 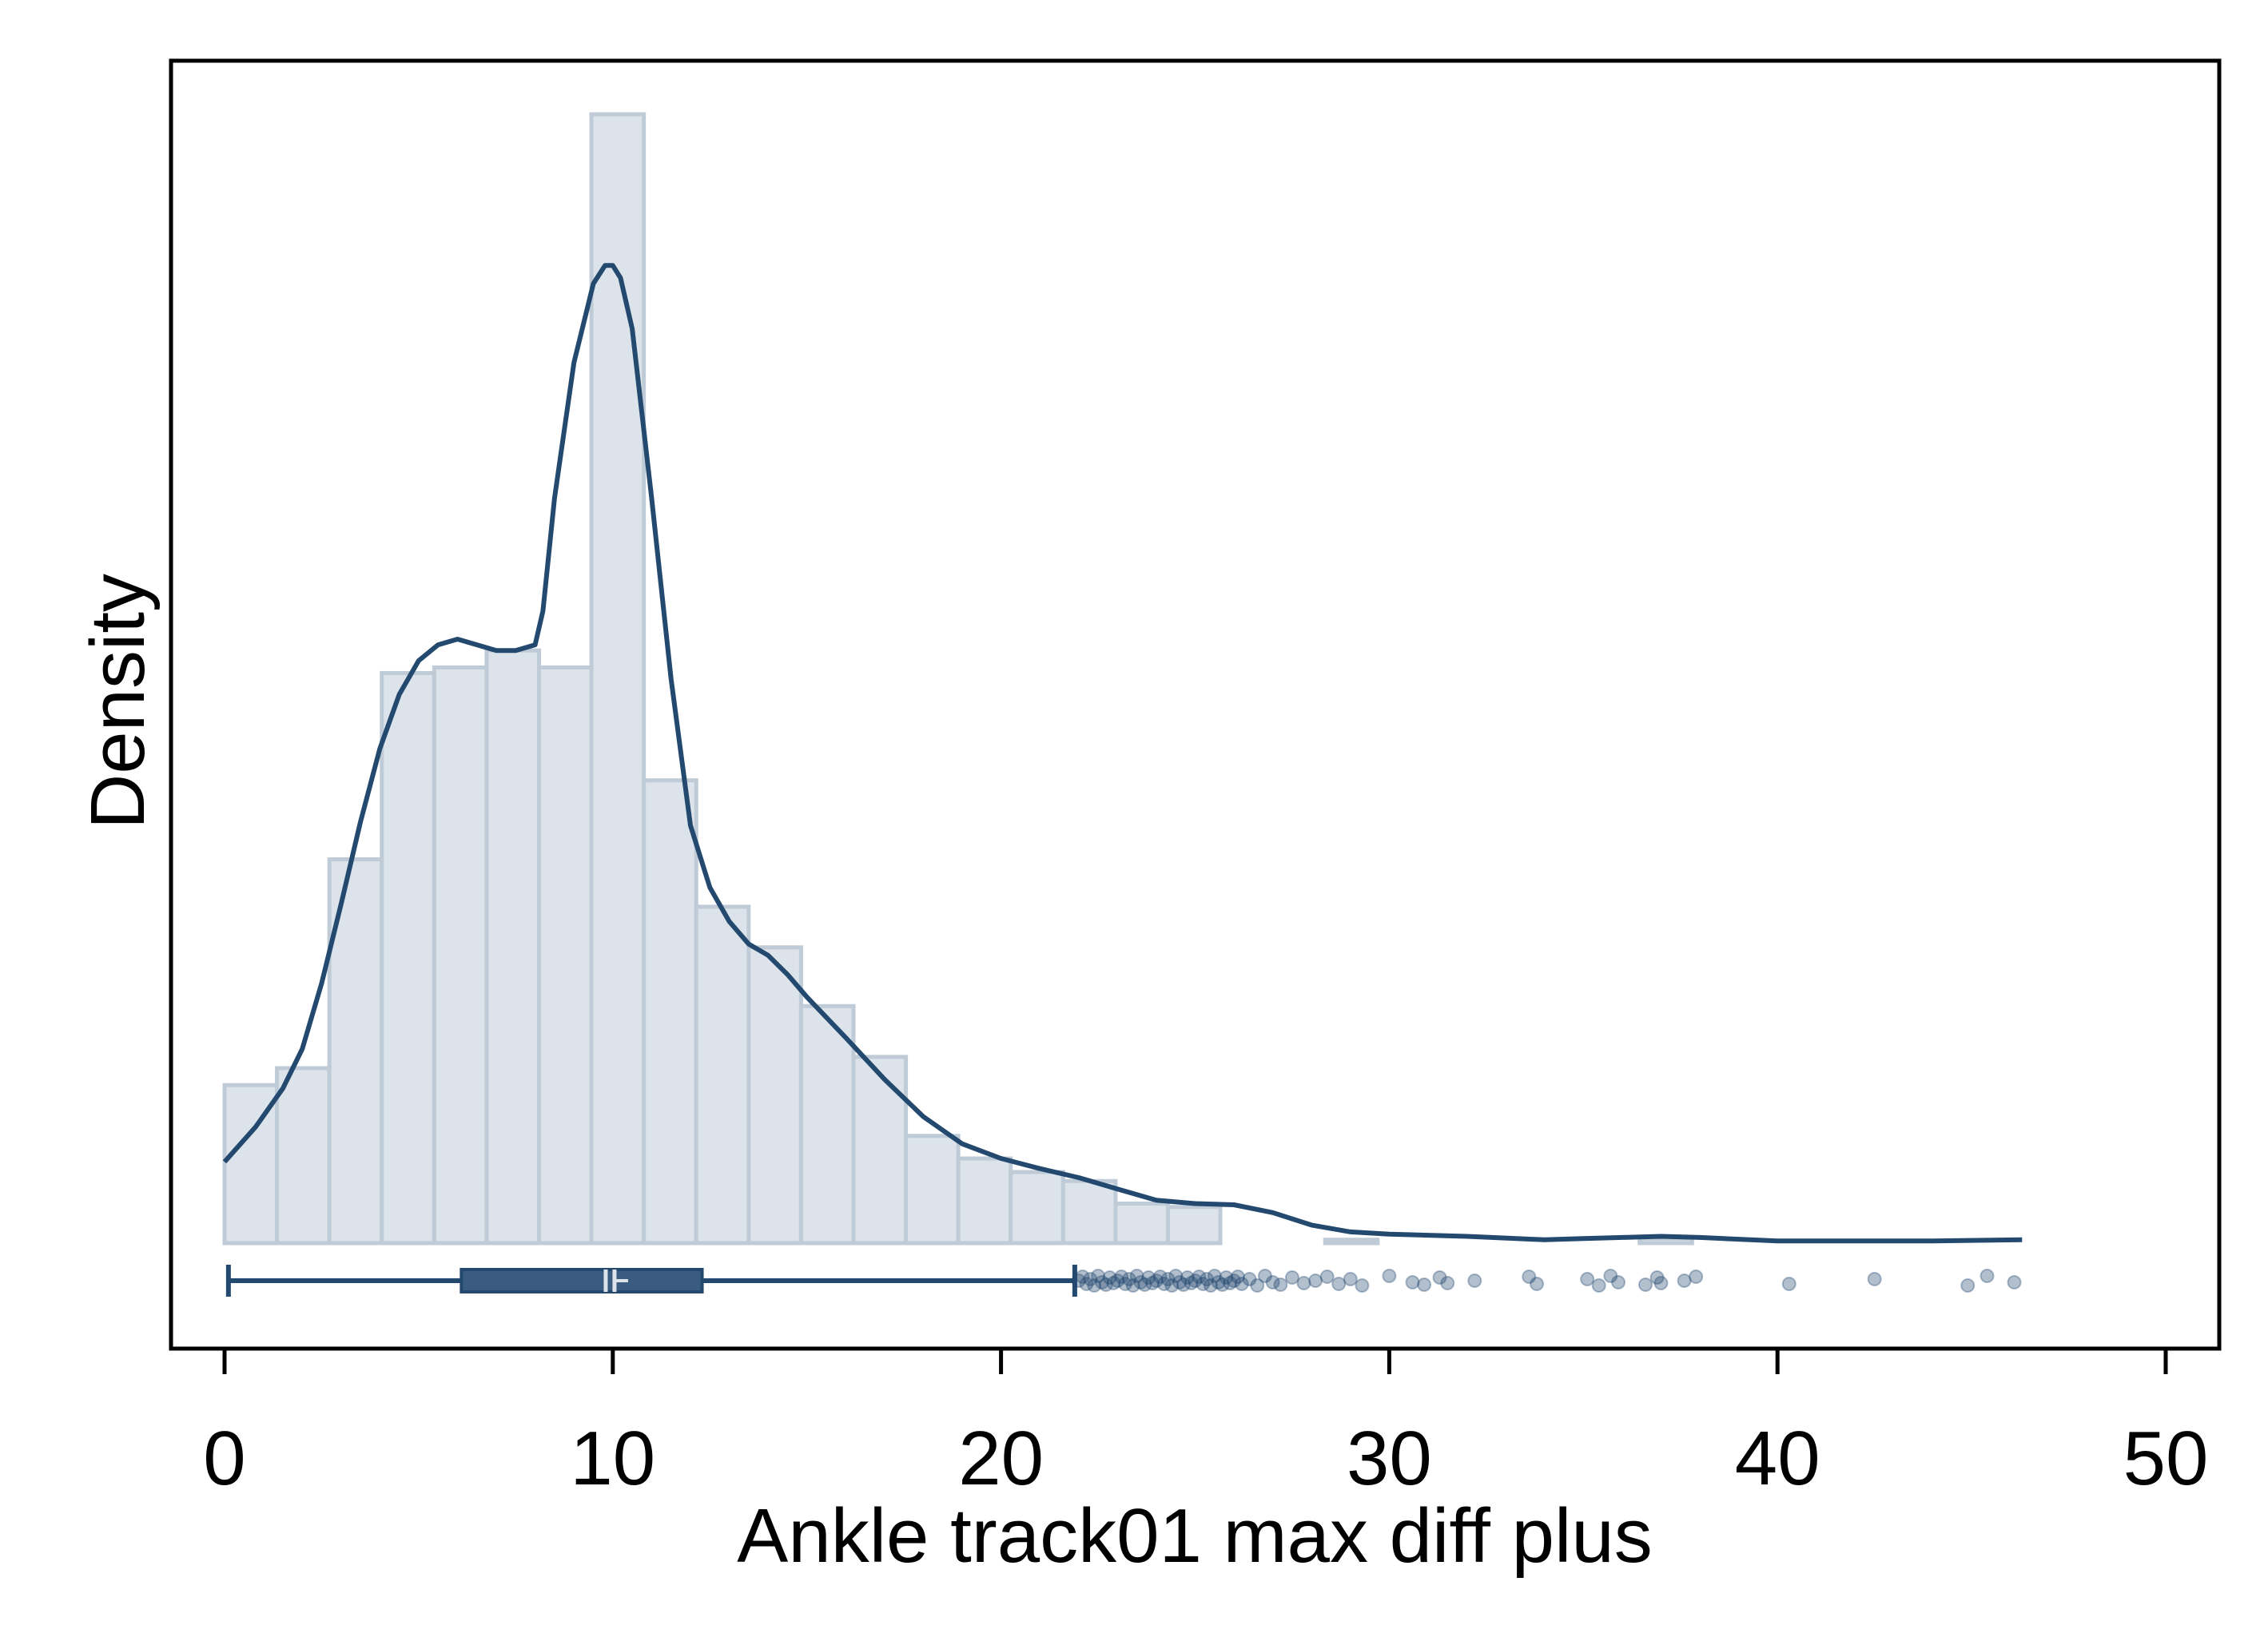 I want to click on box-iqr, so click(x=582, y=1280).